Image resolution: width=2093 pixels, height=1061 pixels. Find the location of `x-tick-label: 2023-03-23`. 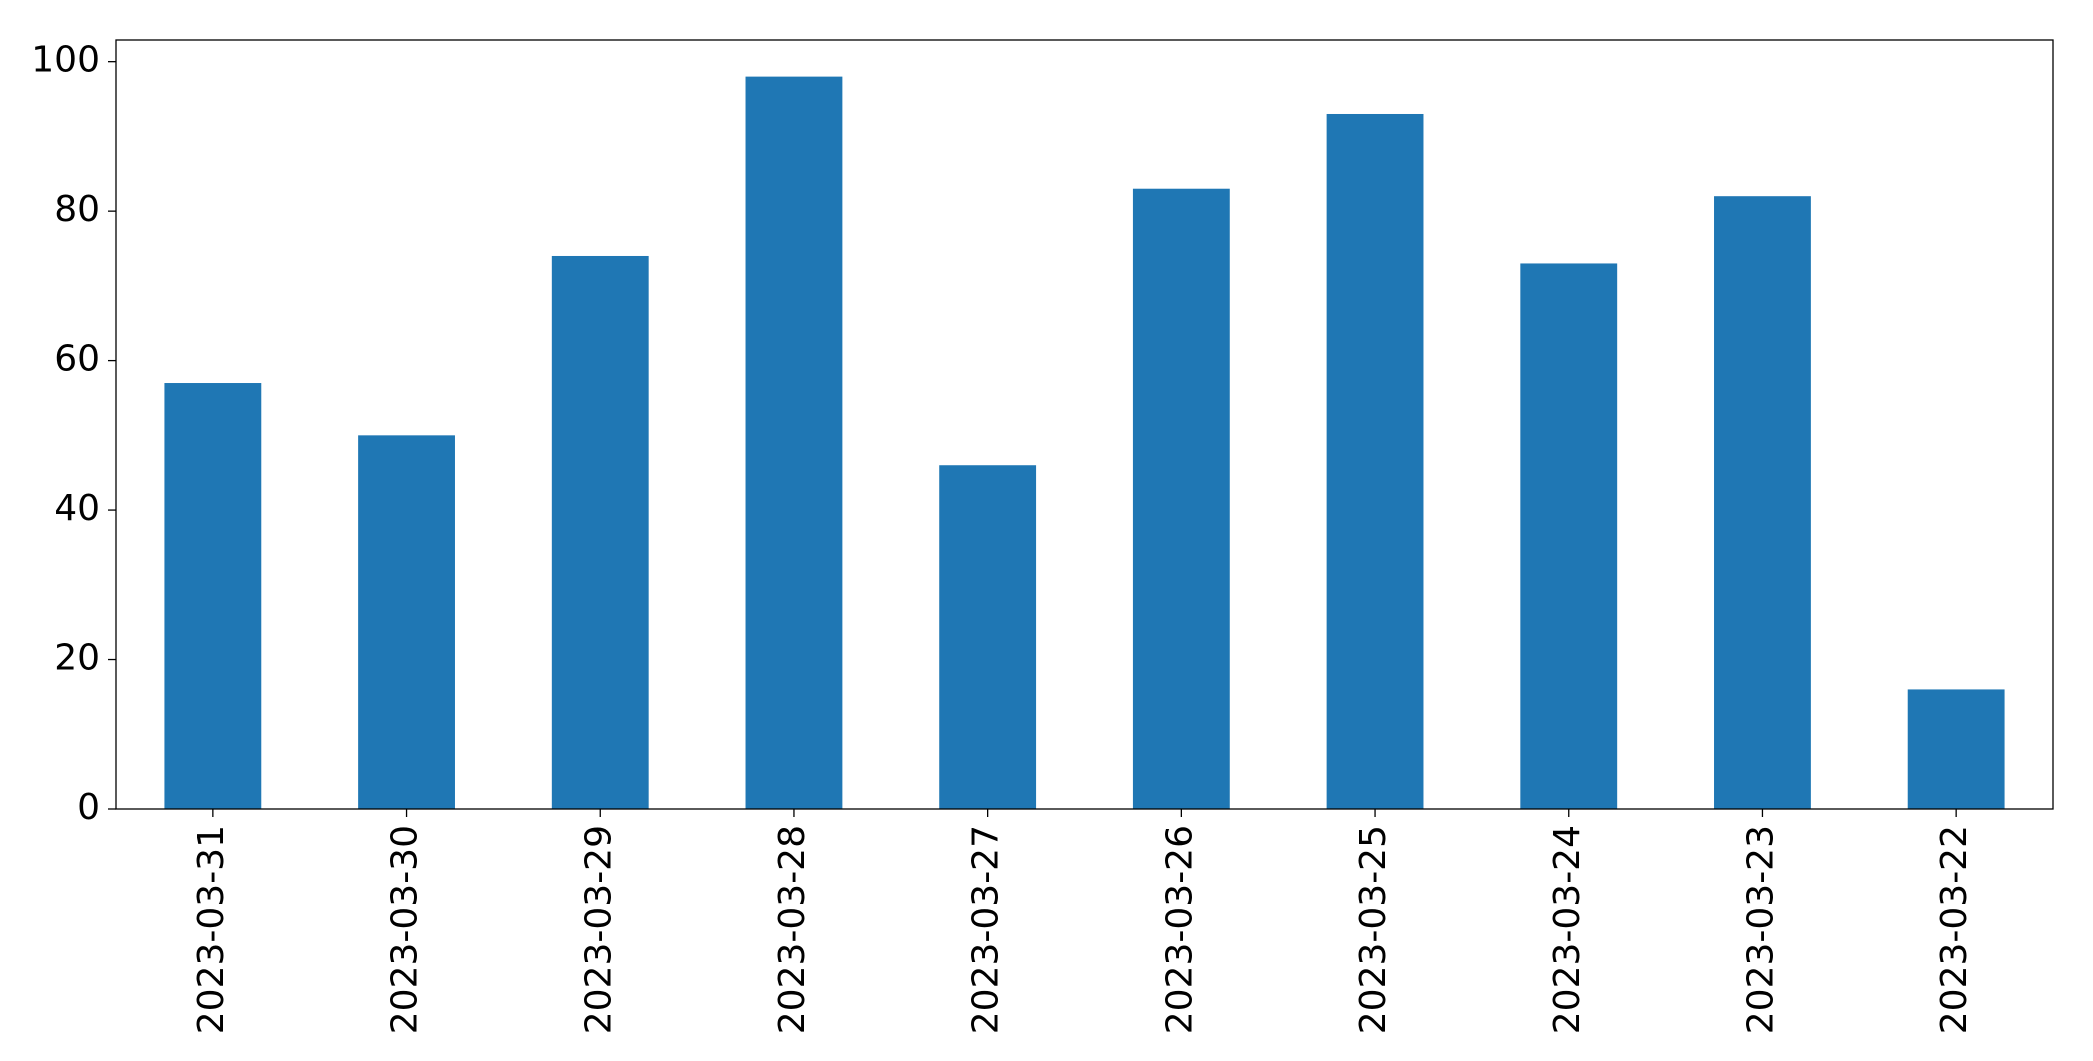

x-tick-label: 2023-03-23 is located at coordinates (1760, 929).